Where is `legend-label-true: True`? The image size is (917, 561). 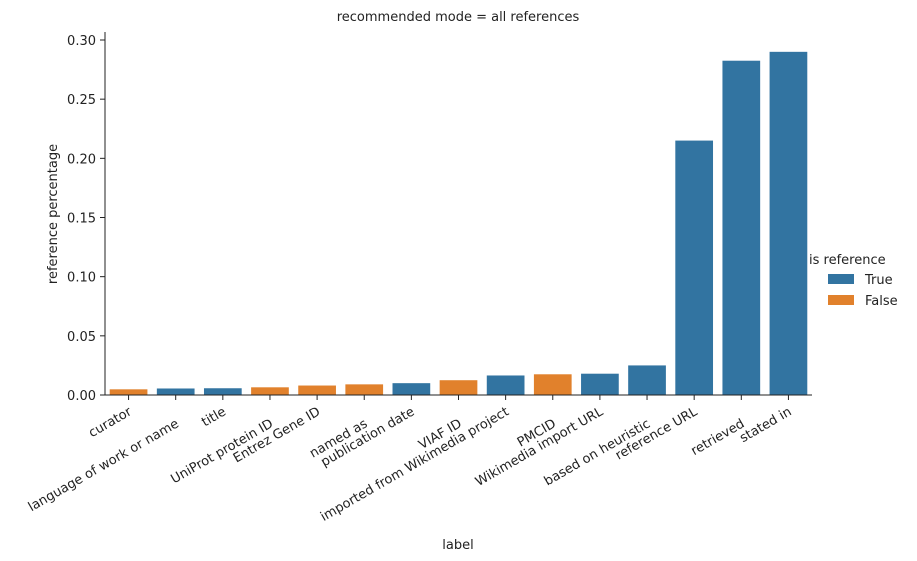 legend-label-true: True is located at coordinates (878, 280).